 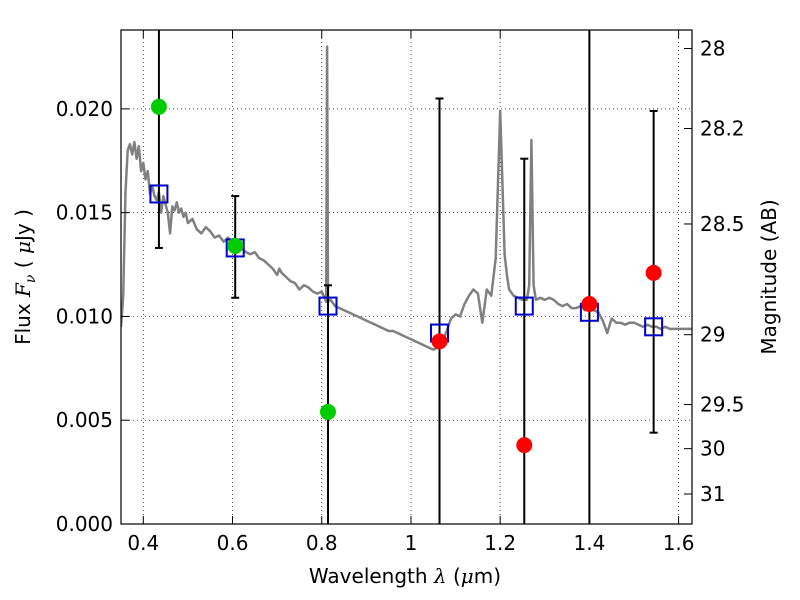 What do you see at coordinates (84, 316) in the screenshot?
I see `y-tick-label: 0.010` at bounding box center [84, 316].